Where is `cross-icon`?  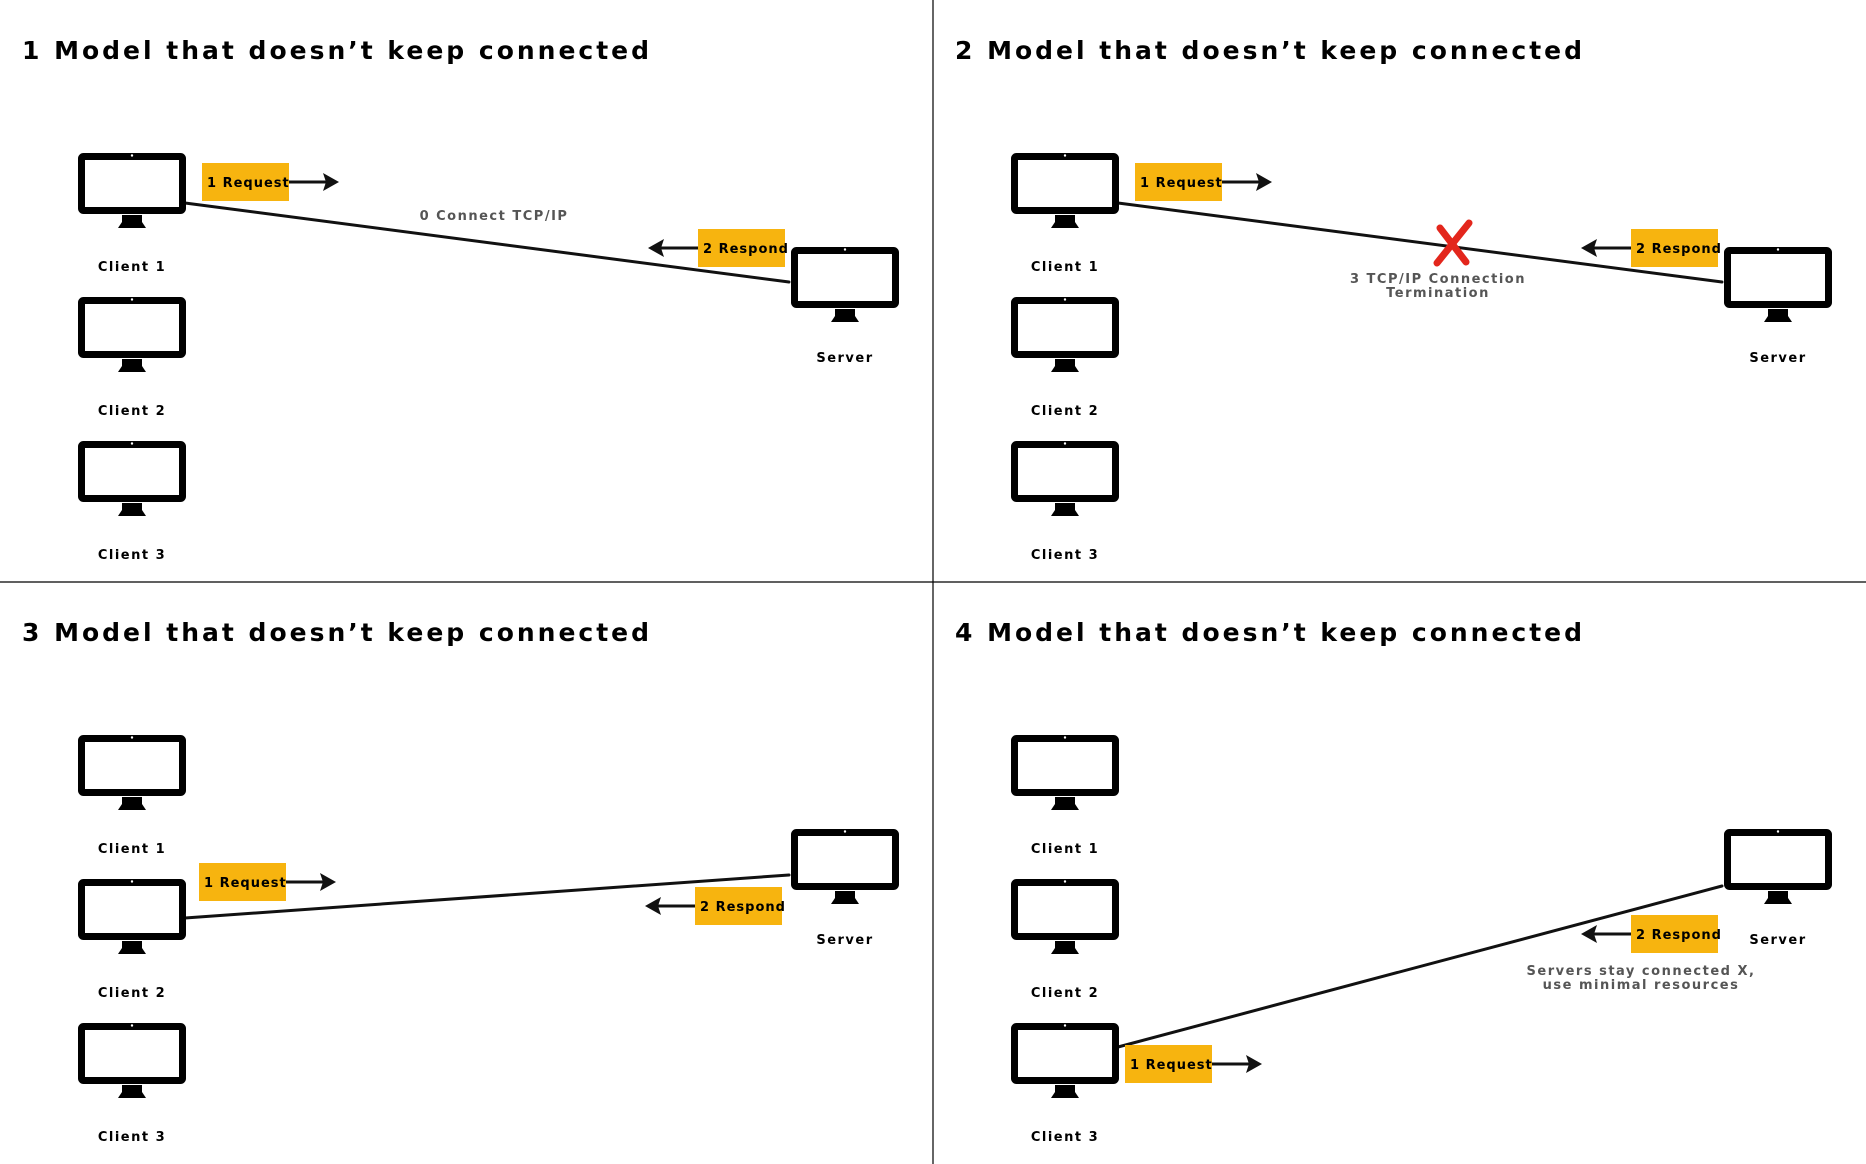 cross-icon is located at coordinates (1453, 243).